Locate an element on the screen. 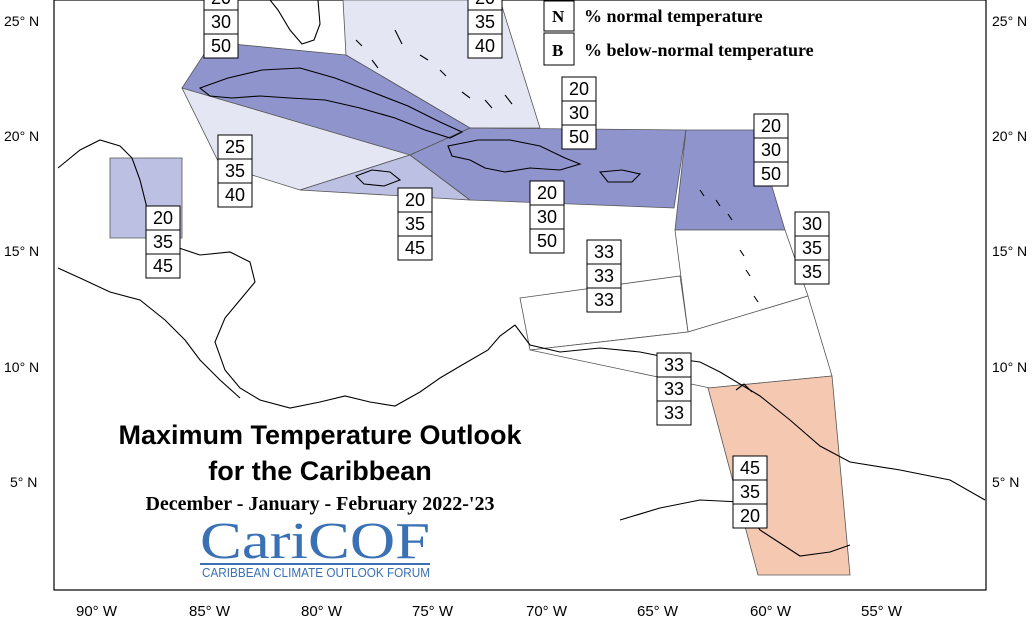  lat-label-25n: 25° N is located at coordinates (21, 21).